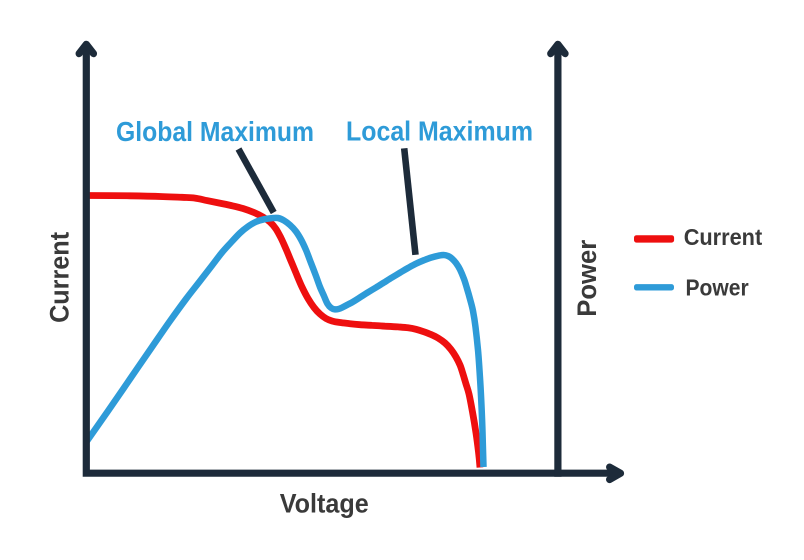  Describe the element at coordinates (215, 131) in the screenshot. I see `svg-text: Global Maximum` at that location.